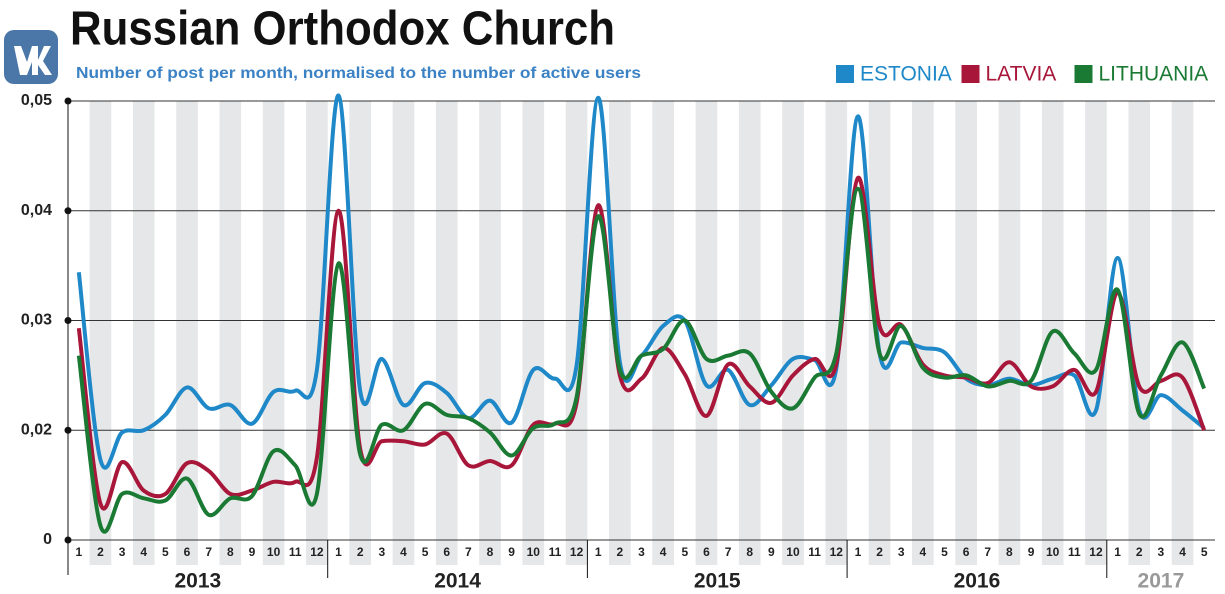 Image resolution: width=1225 pixels, height=594 pixels. I want to click on x-group-label: 2016, so click(977, 581).